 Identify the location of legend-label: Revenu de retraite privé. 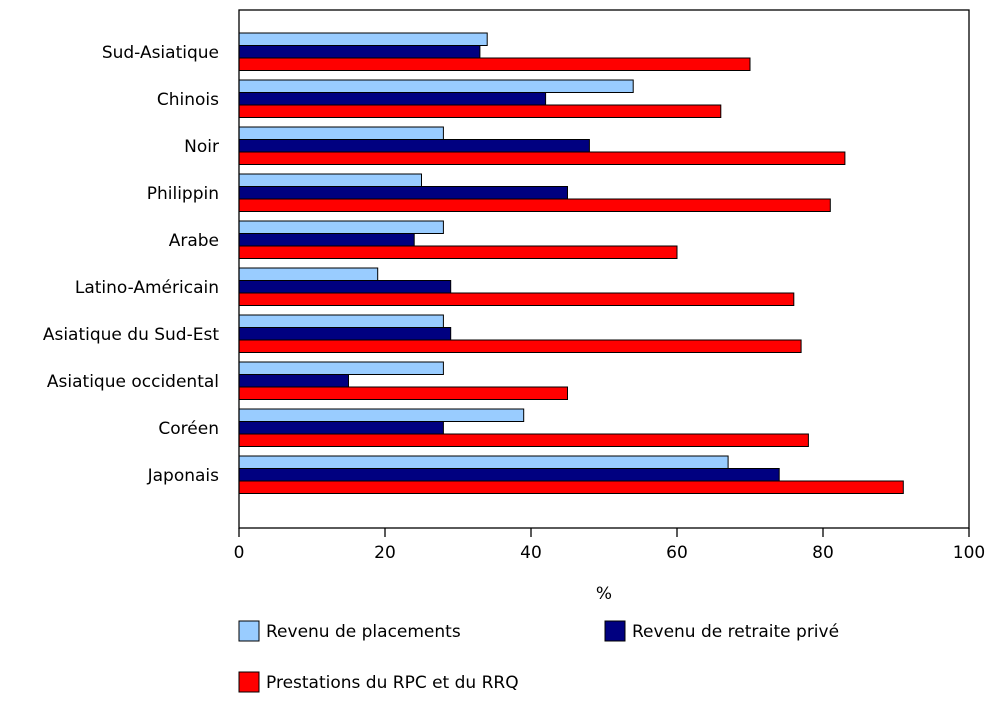
(735, 632).